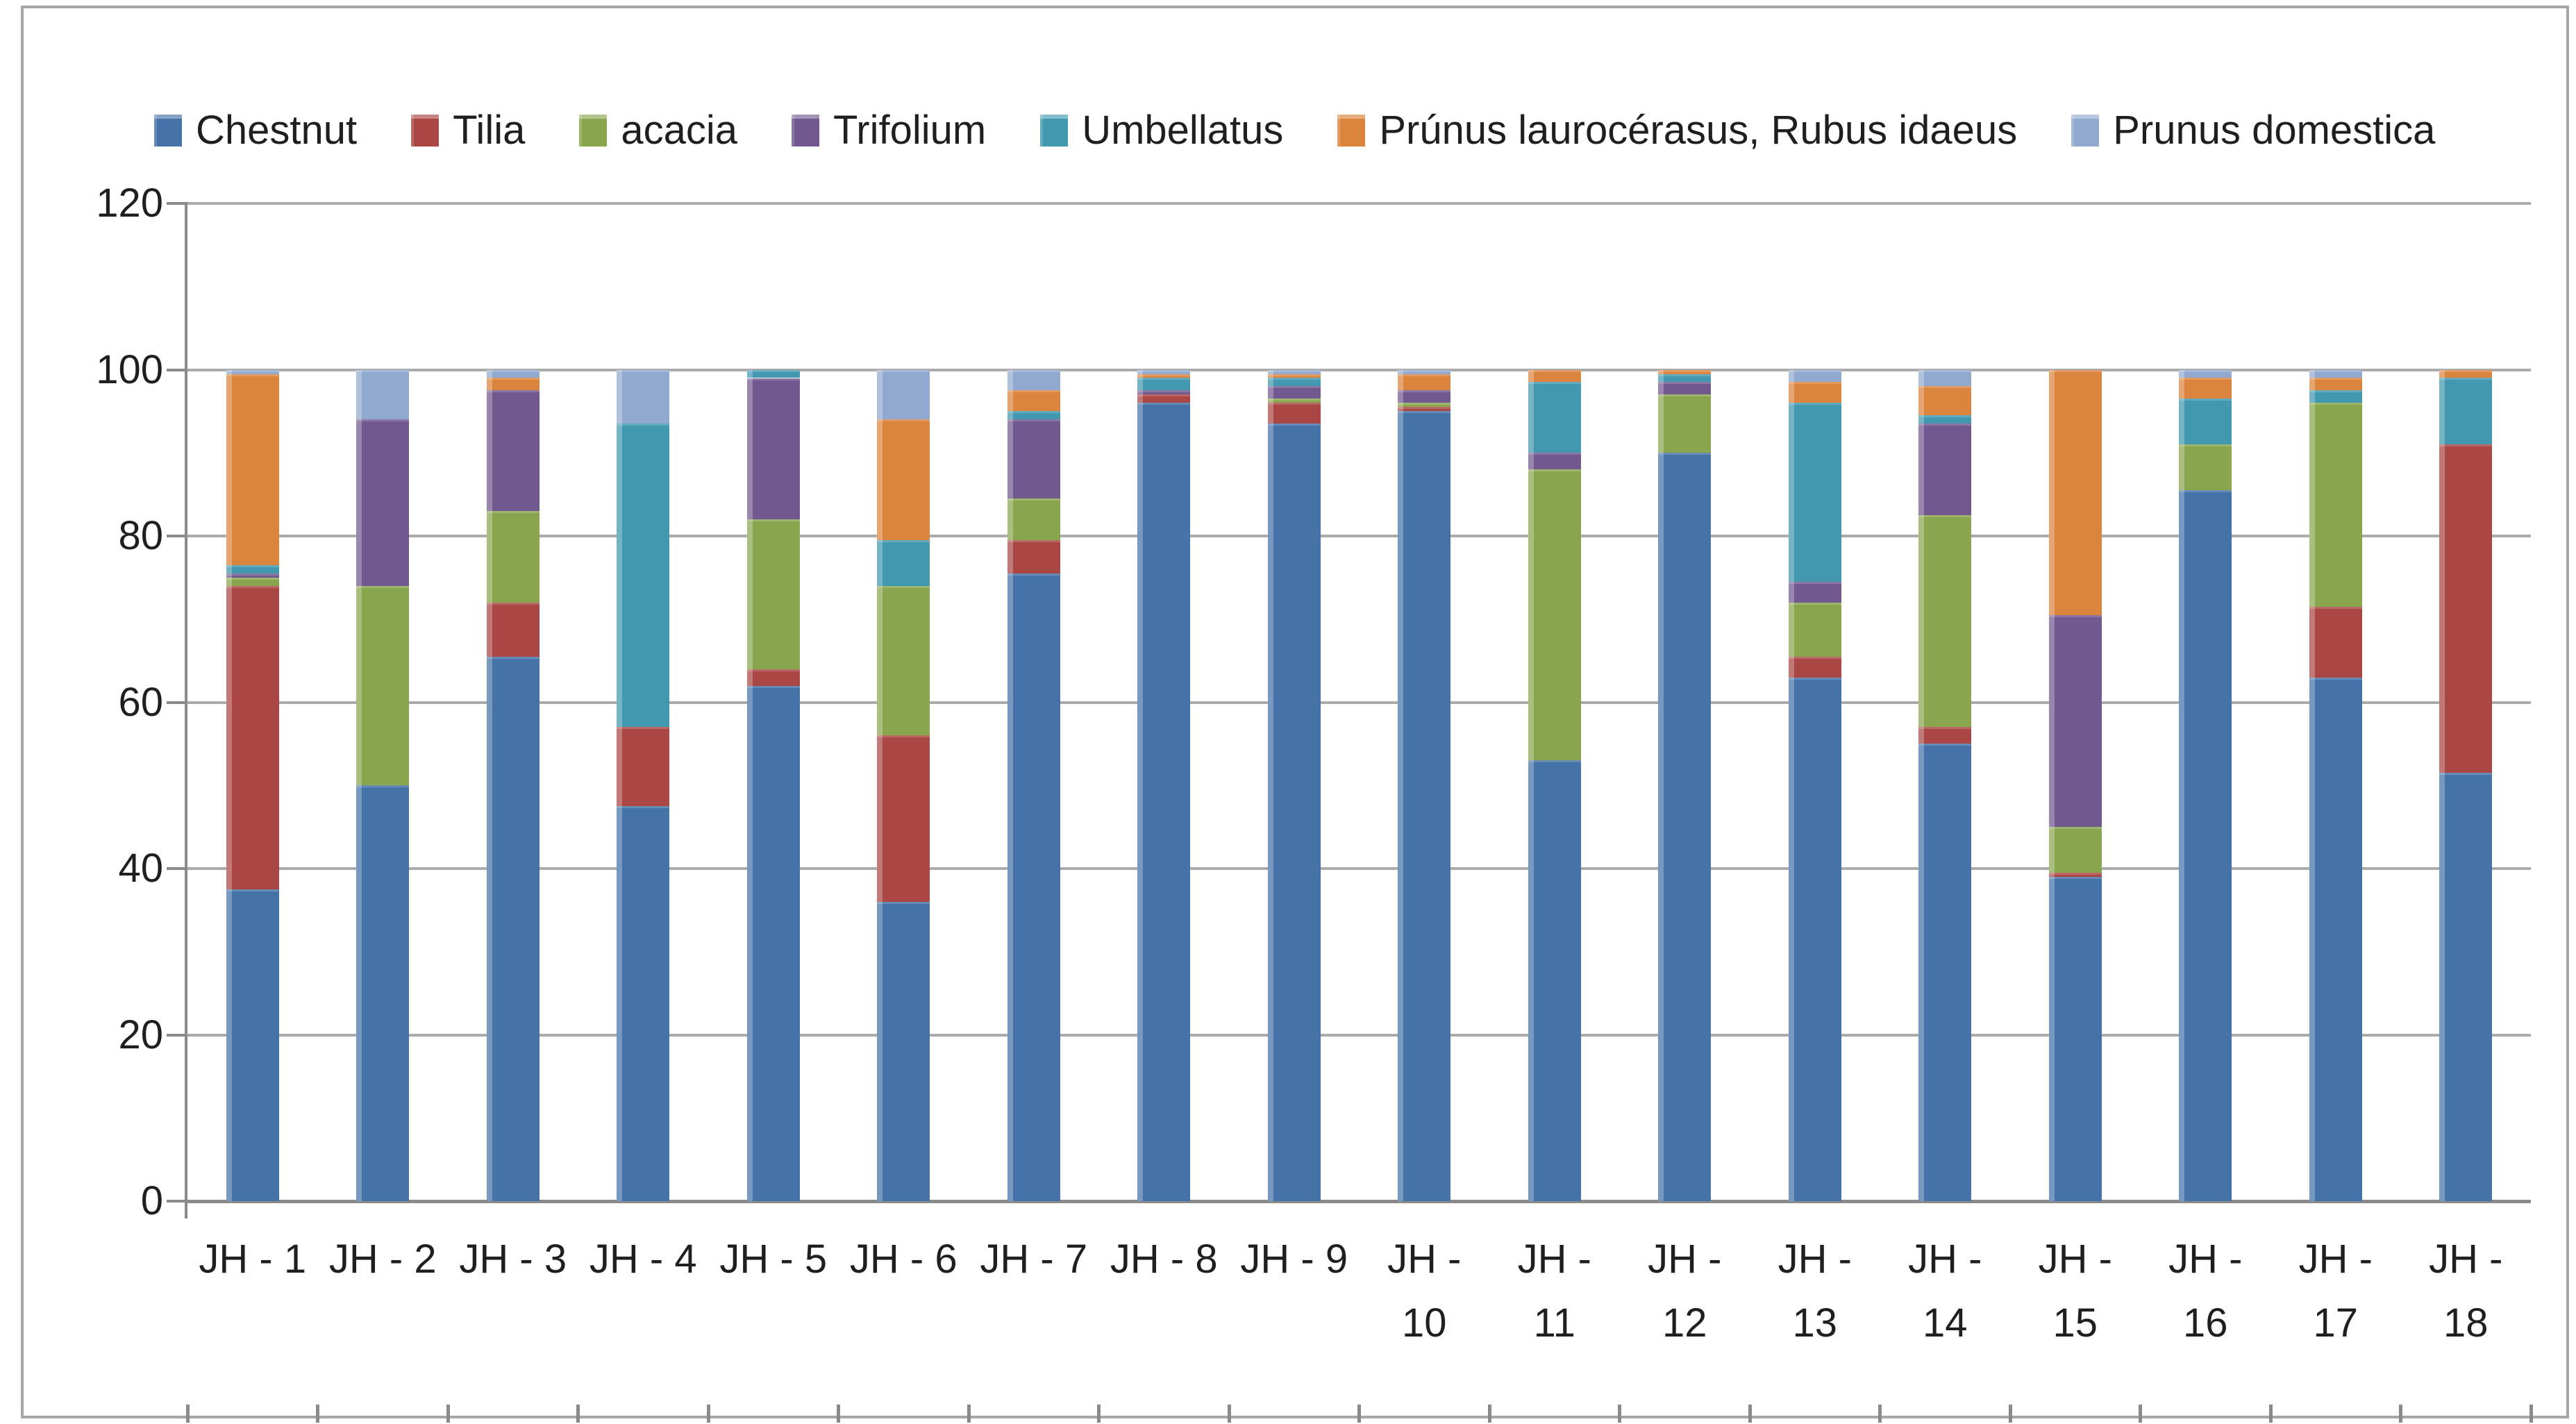 Image resolution: width=2576 pixels, height=1424 pixels. Describe the element at coordinates (1945, 1292) in the screenshot. I see `x-axis-label: JH - 14` at that location.